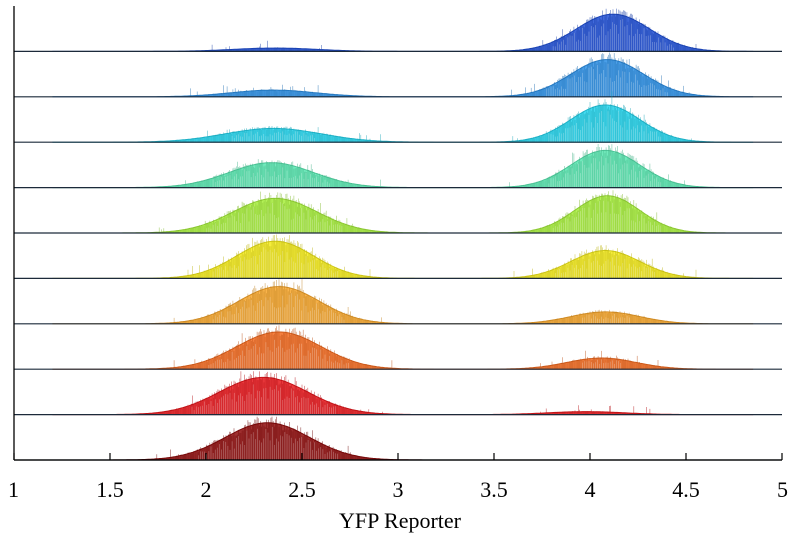 The width and height of the screenshot is (790, 533). I want to click on x-tick-label: 3, so click(398, 489).